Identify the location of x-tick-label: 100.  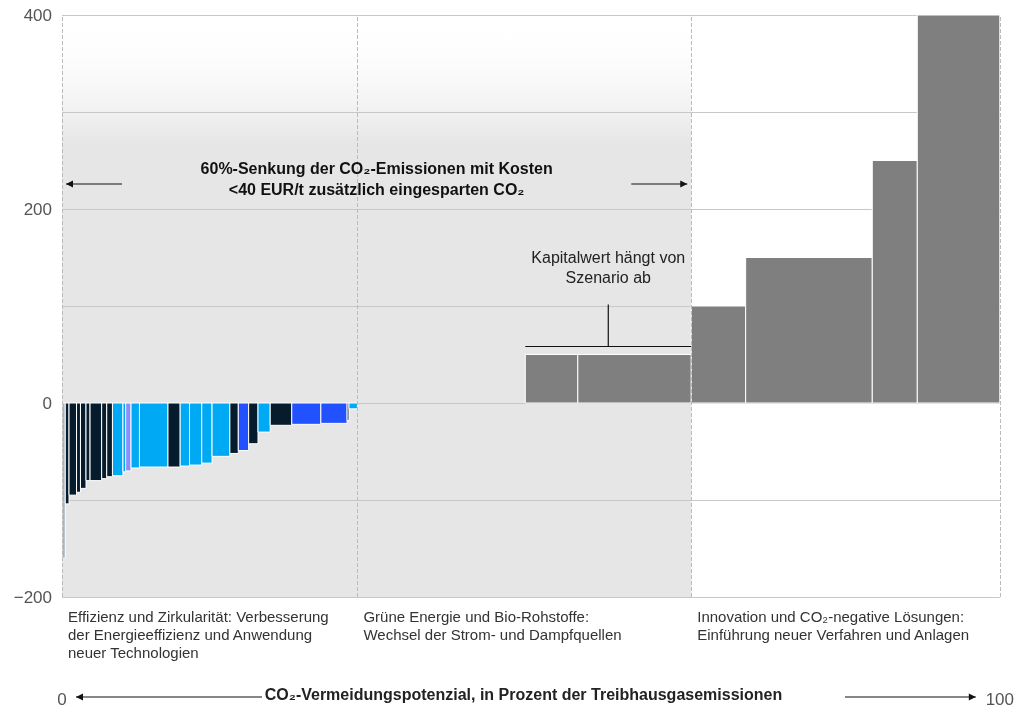
(1000, 699).